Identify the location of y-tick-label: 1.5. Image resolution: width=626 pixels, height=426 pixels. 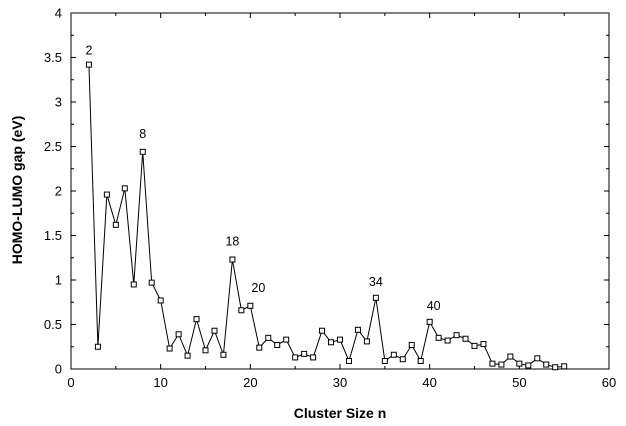
(53, 235).